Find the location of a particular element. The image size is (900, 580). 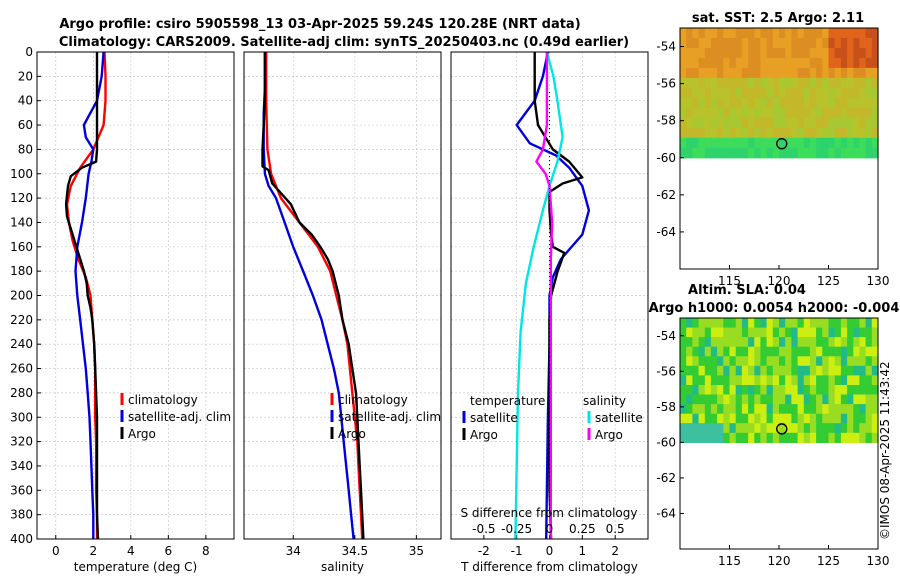

series-line-argo is located at coordinates (82, 296).